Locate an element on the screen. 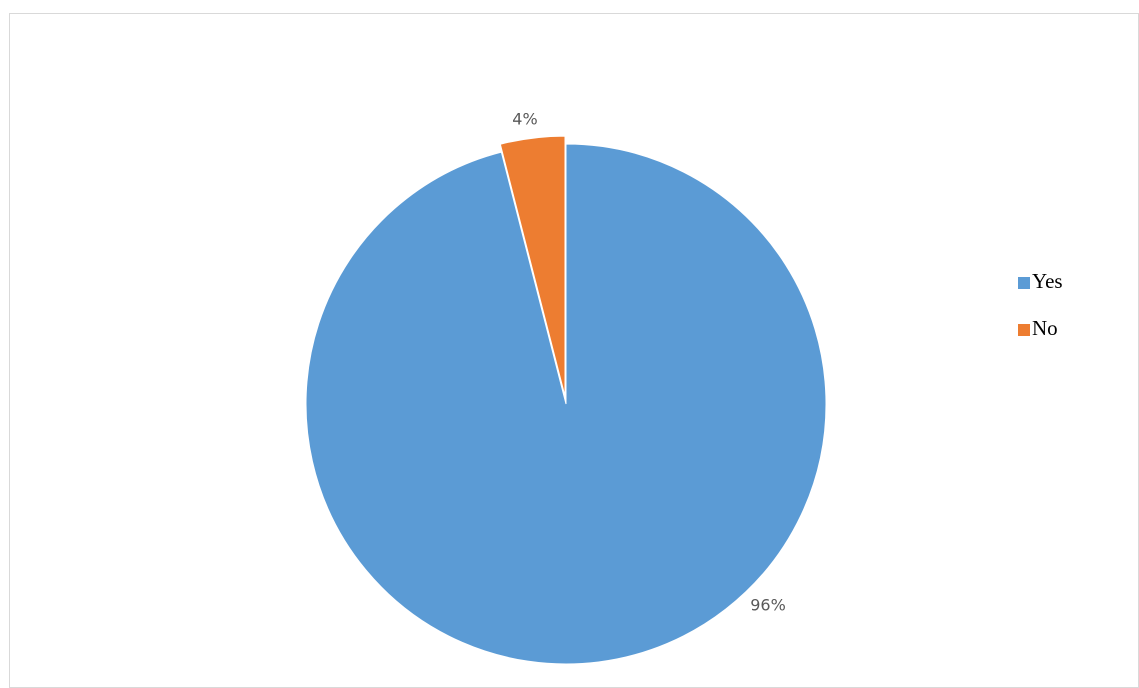  legend-label: No is located at coordinates (1045, 328).